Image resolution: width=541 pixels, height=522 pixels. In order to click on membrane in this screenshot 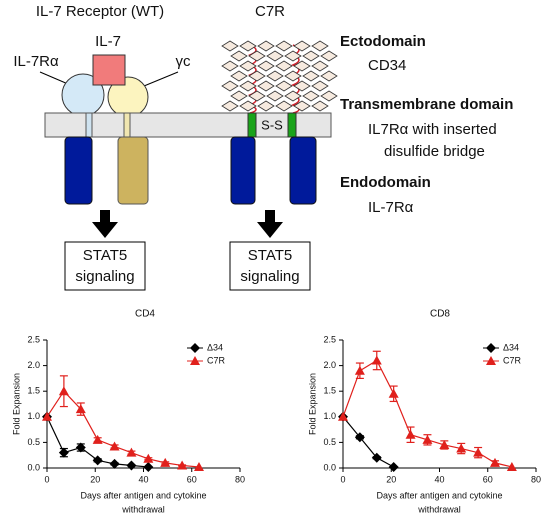, I will do `click(188, 125)`.